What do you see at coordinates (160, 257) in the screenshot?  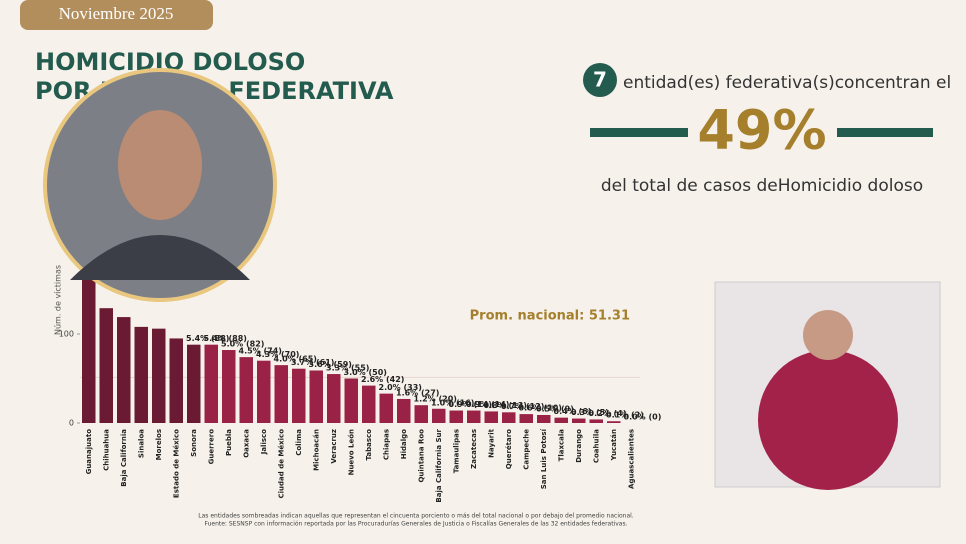 I see `speaker-suit` at bounding box center [160, 257].